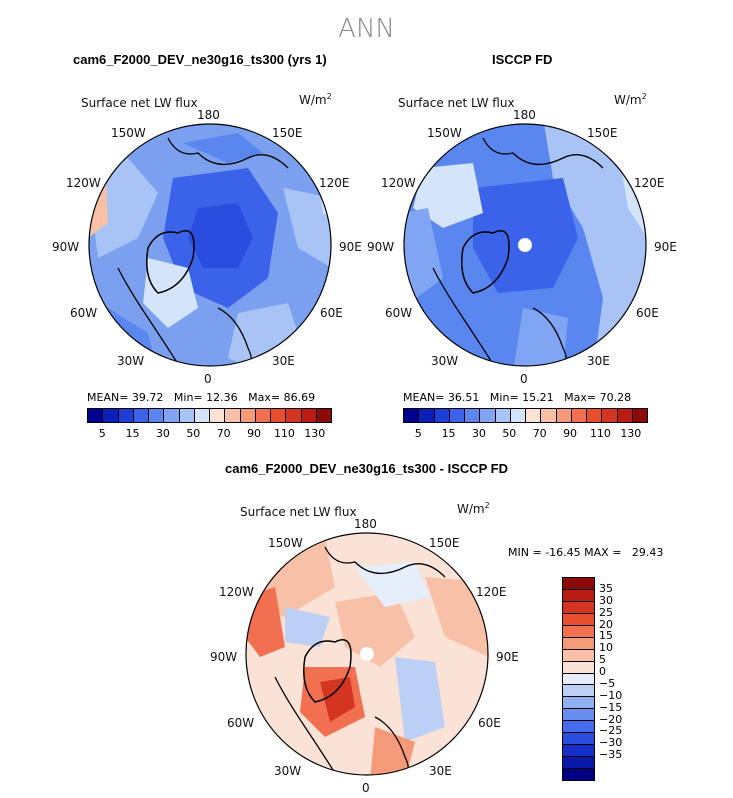  What do you see at coordinates (649, 183) in the screenshot?
I see `panel-2-lon-120e: 120E` at bounding box center [649, 183].